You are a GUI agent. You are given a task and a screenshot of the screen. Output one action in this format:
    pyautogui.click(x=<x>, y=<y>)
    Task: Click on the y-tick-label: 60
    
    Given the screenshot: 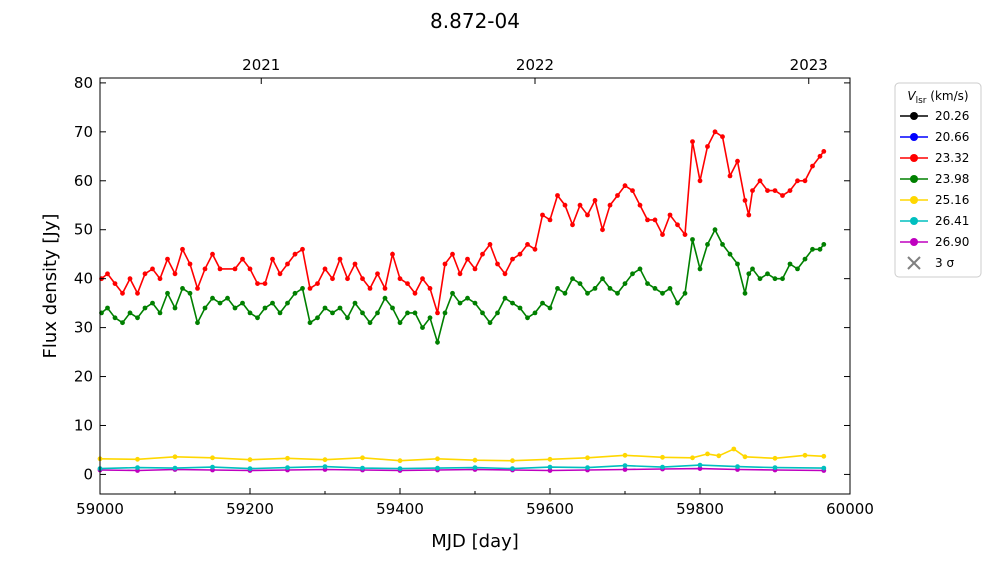 What is the action you would take?
    pyautogui.click(x=83, y=181)
    